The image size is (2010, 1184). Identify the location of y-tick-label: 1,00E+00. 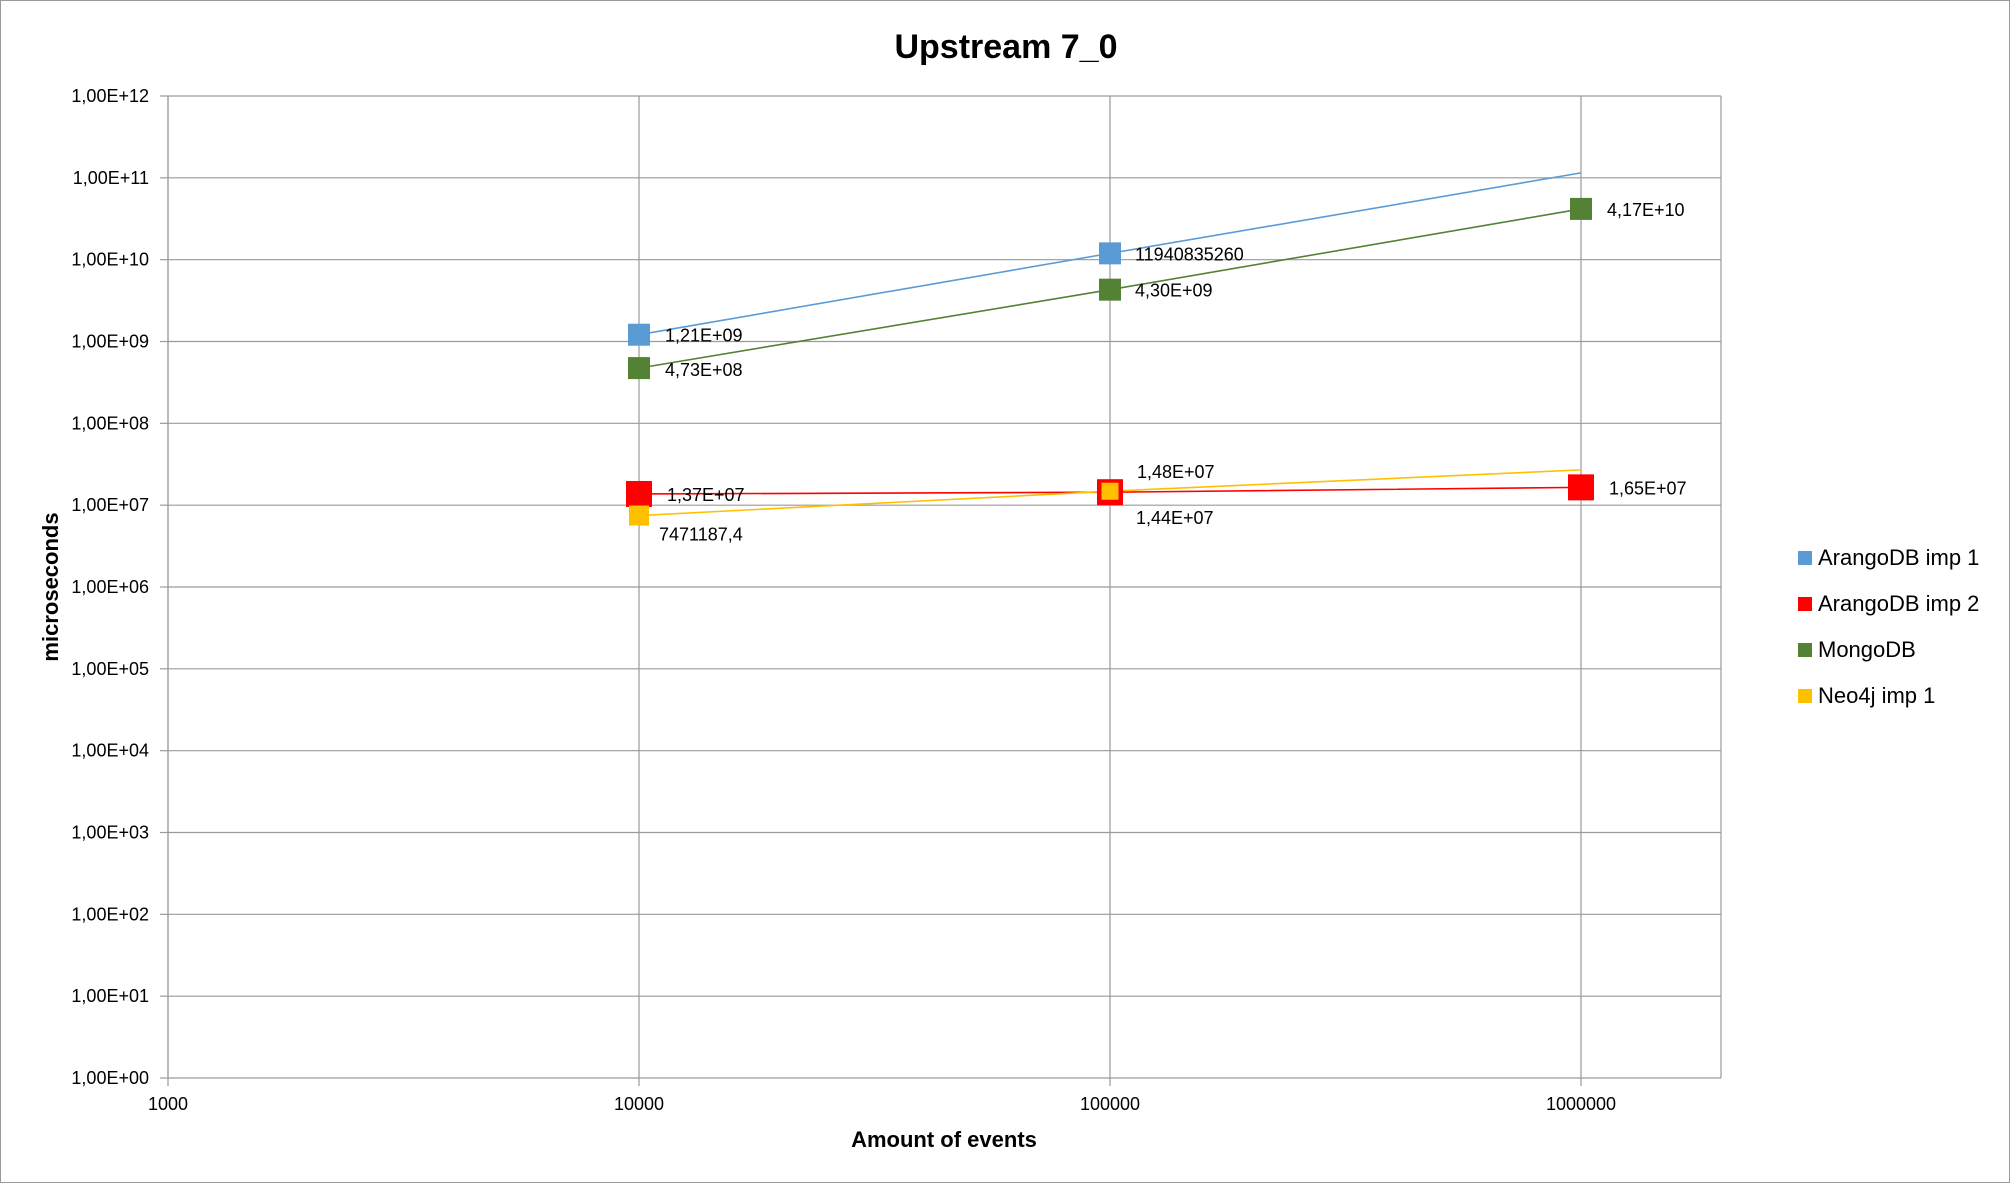
(110, 1078).